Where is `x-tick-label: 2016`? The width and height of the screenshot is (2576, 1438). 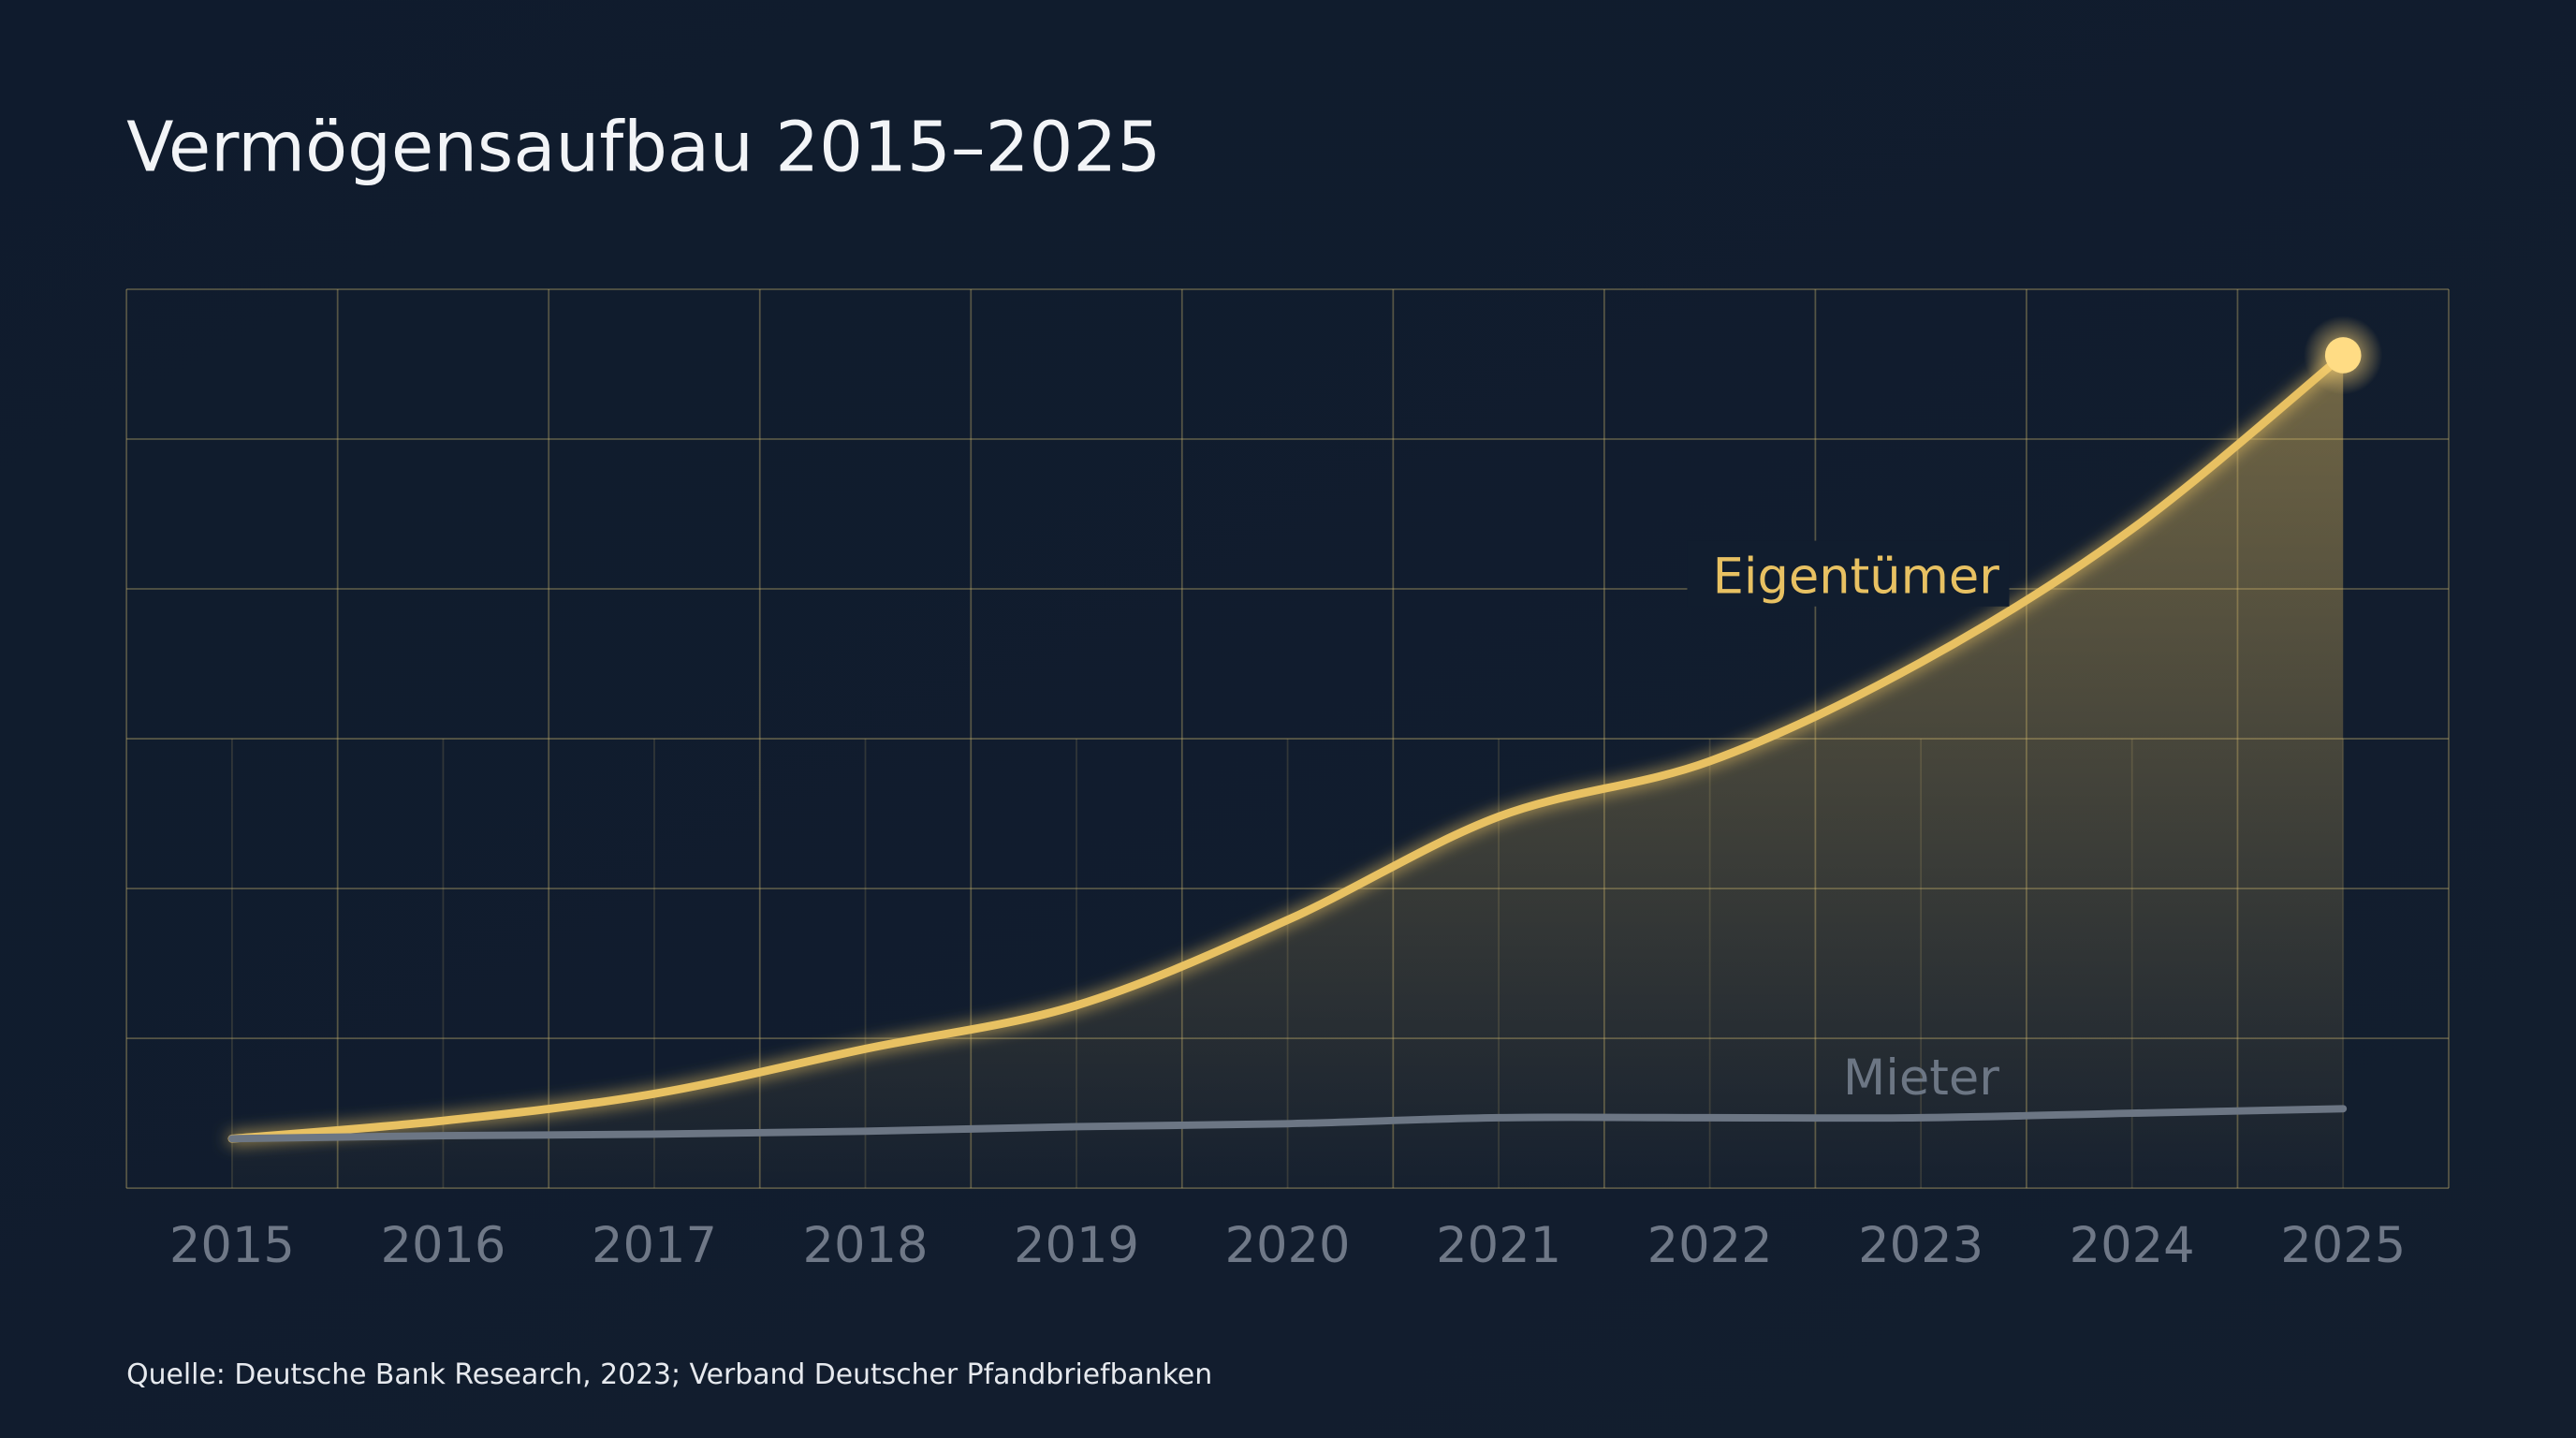
x-tick-label: 2016 is located at coordinates (442, 1245).